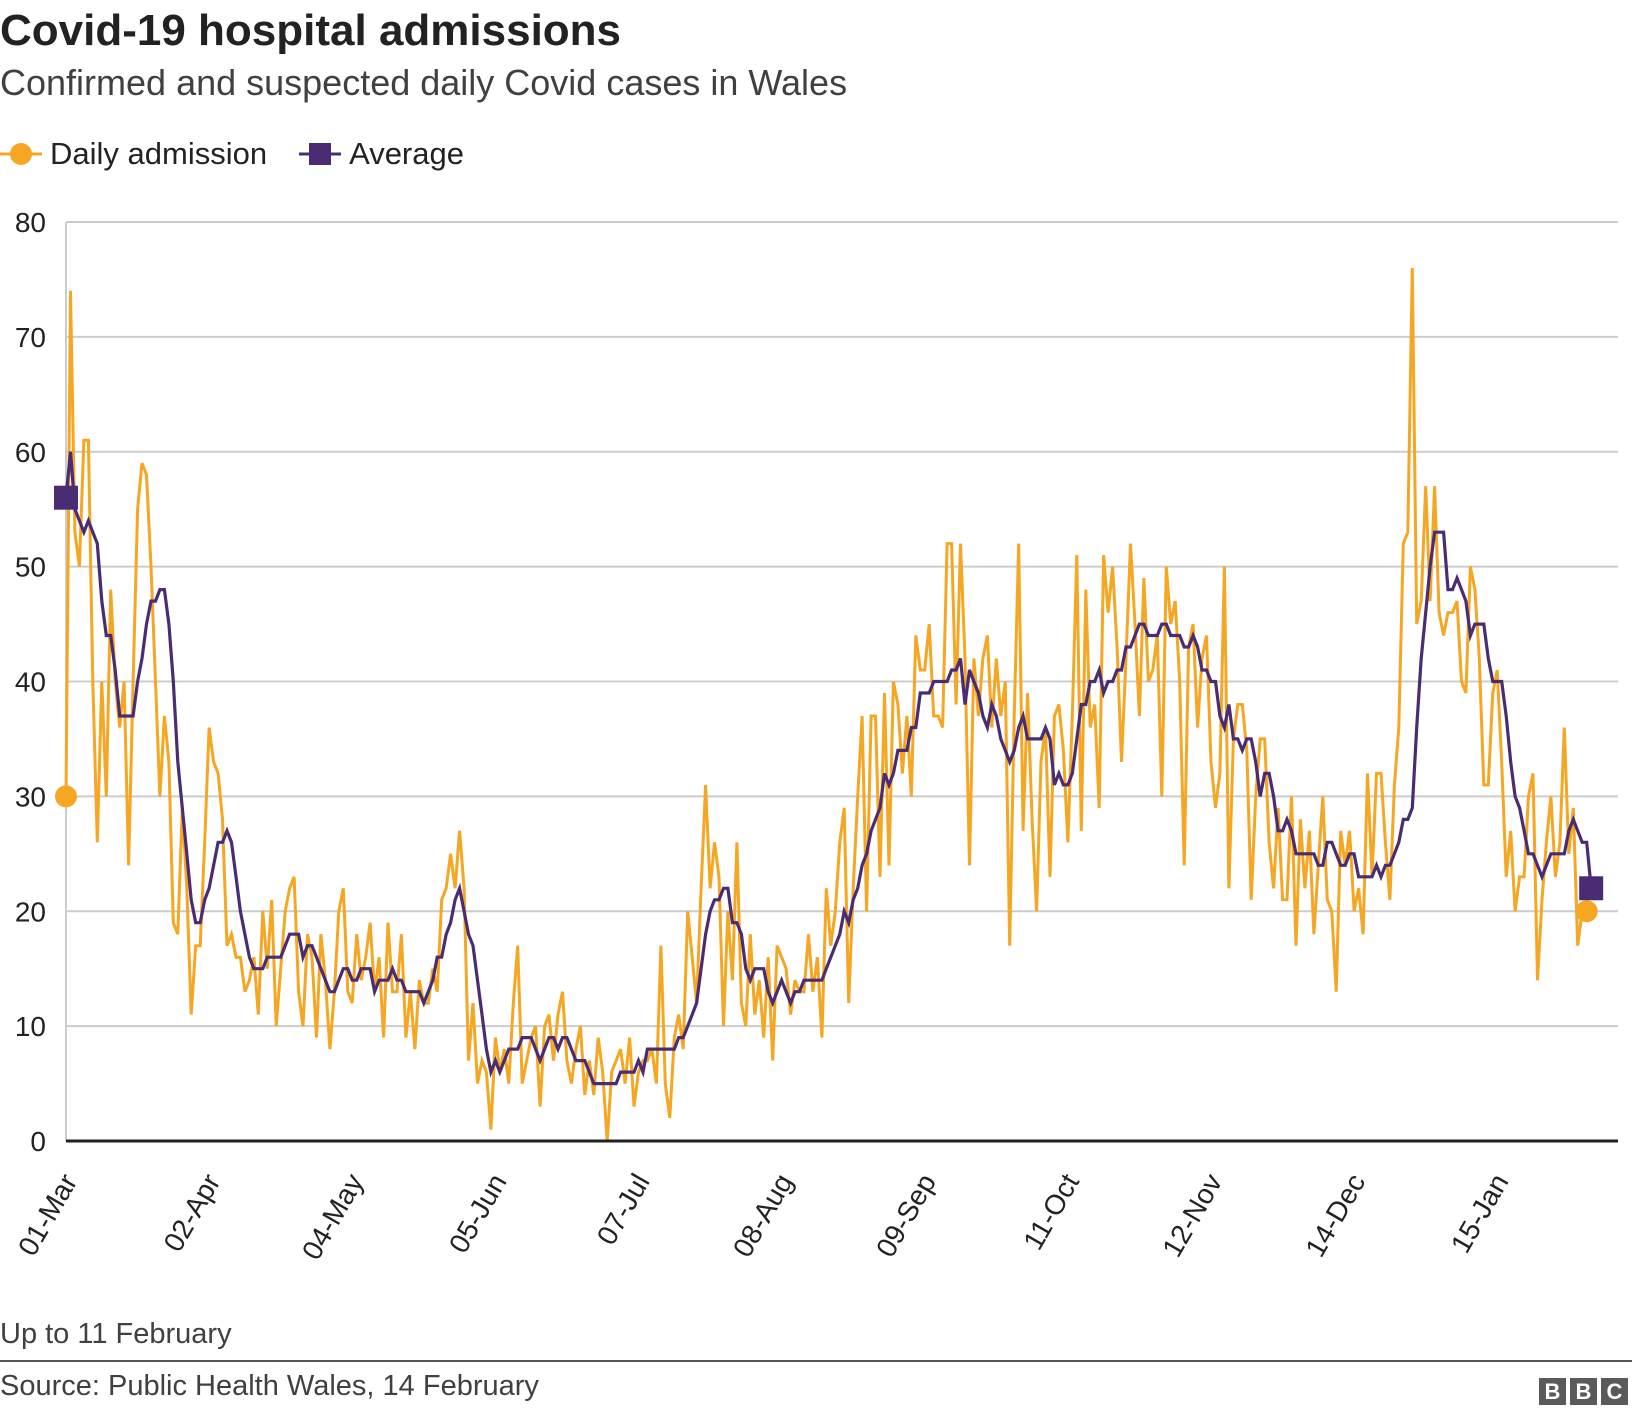 The image size is (1632, 1416). Describe the element at coordinates (159, 153) in the screenshot. I see `legend-label-daily-admission: Daily admission` at that location.